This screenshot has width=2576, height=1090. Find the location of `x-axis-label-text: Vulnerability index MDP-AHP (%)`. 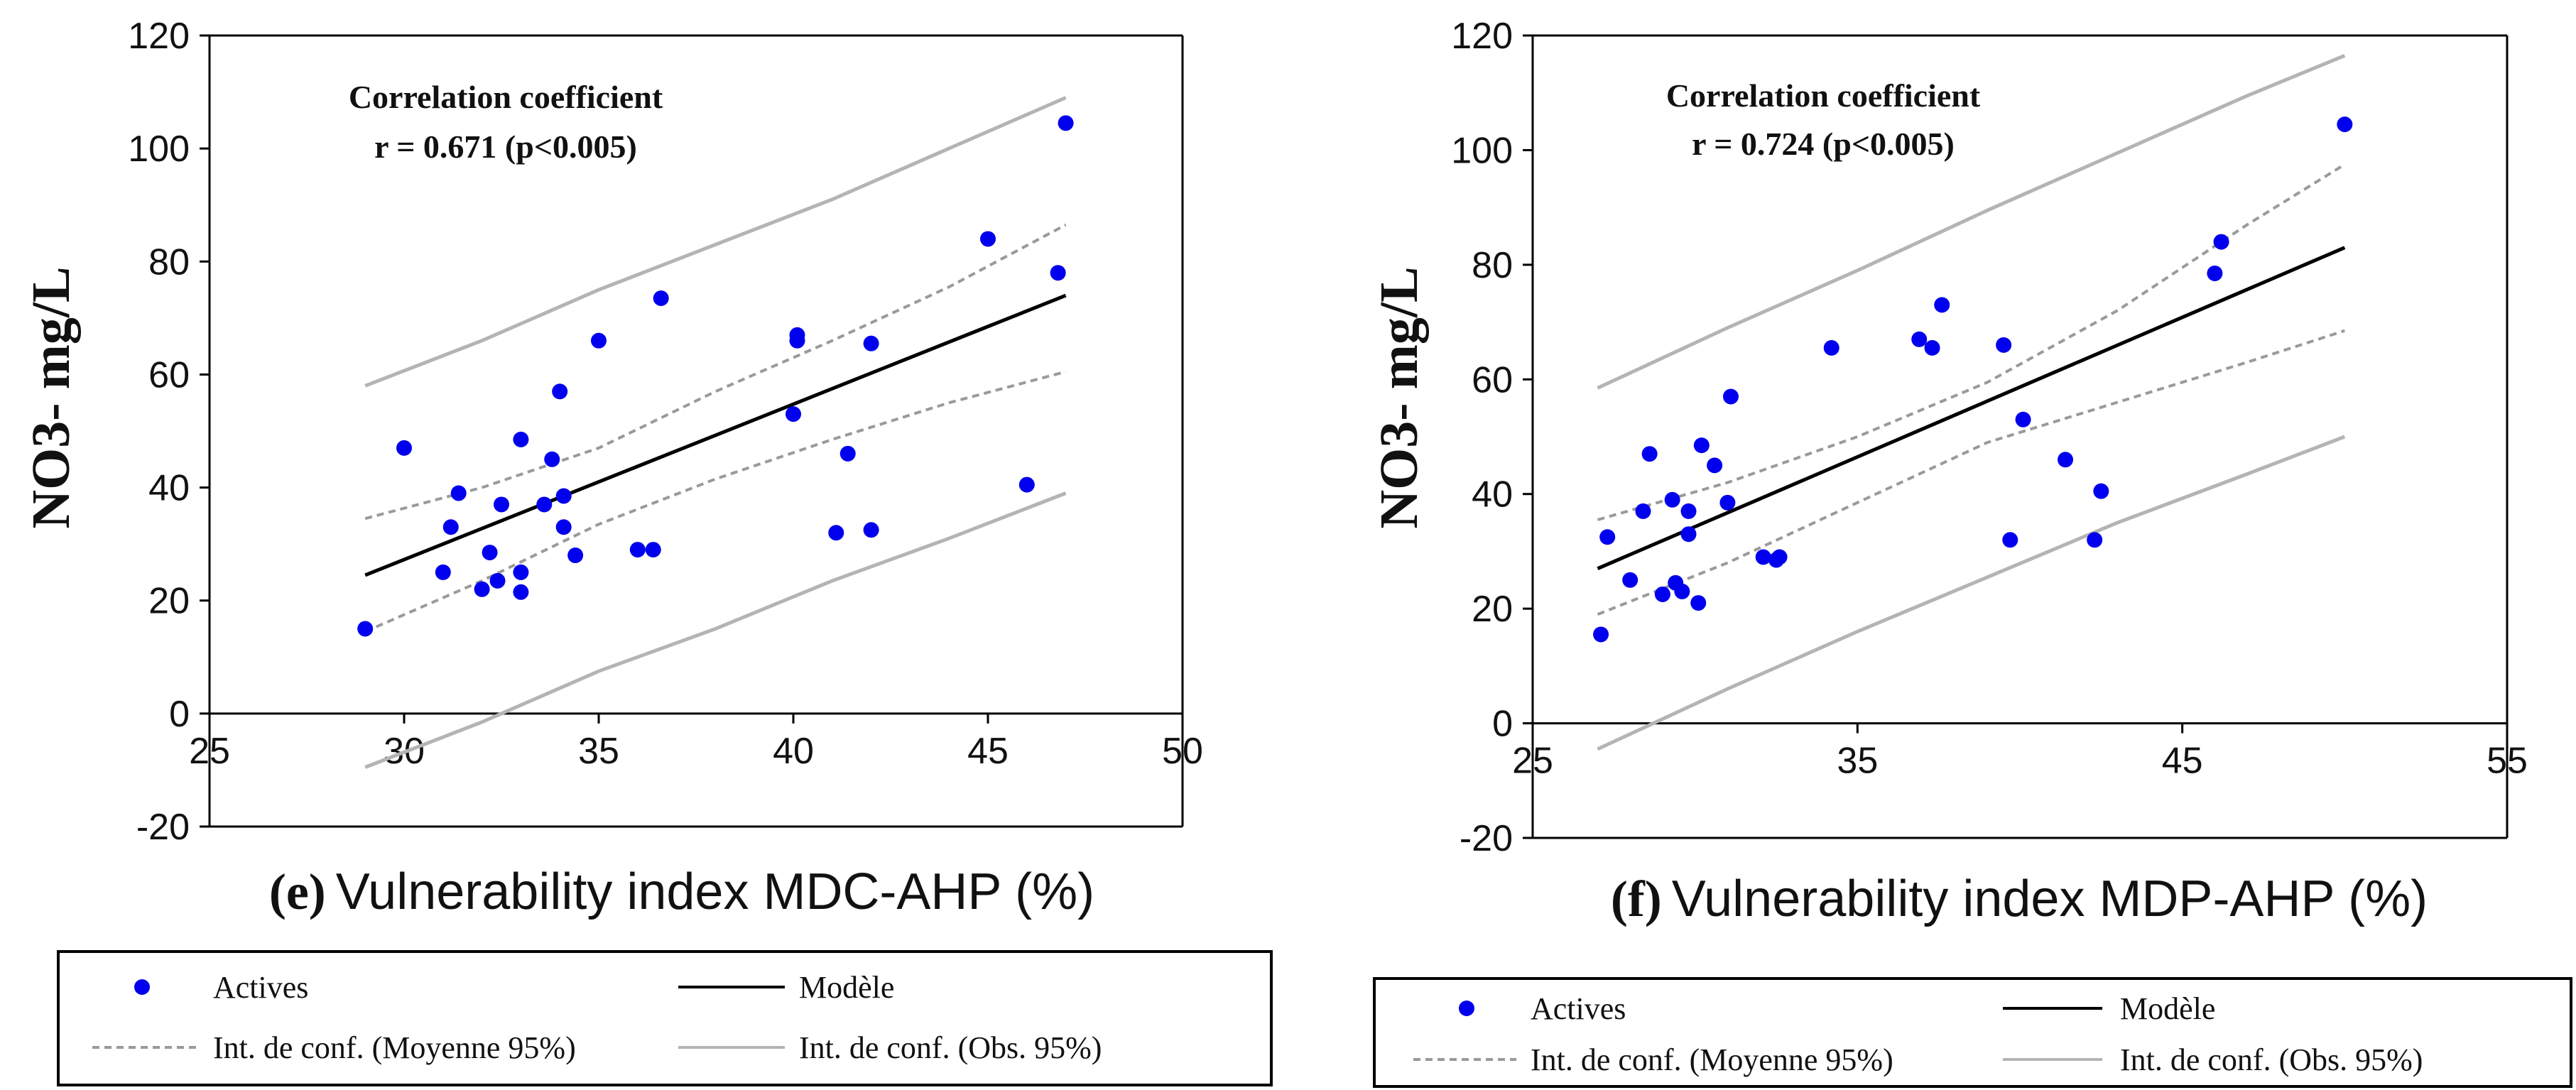

x-axis-label-text: Vulnerability index MDP-AHP (%) is located at coordinates (2050, 899).